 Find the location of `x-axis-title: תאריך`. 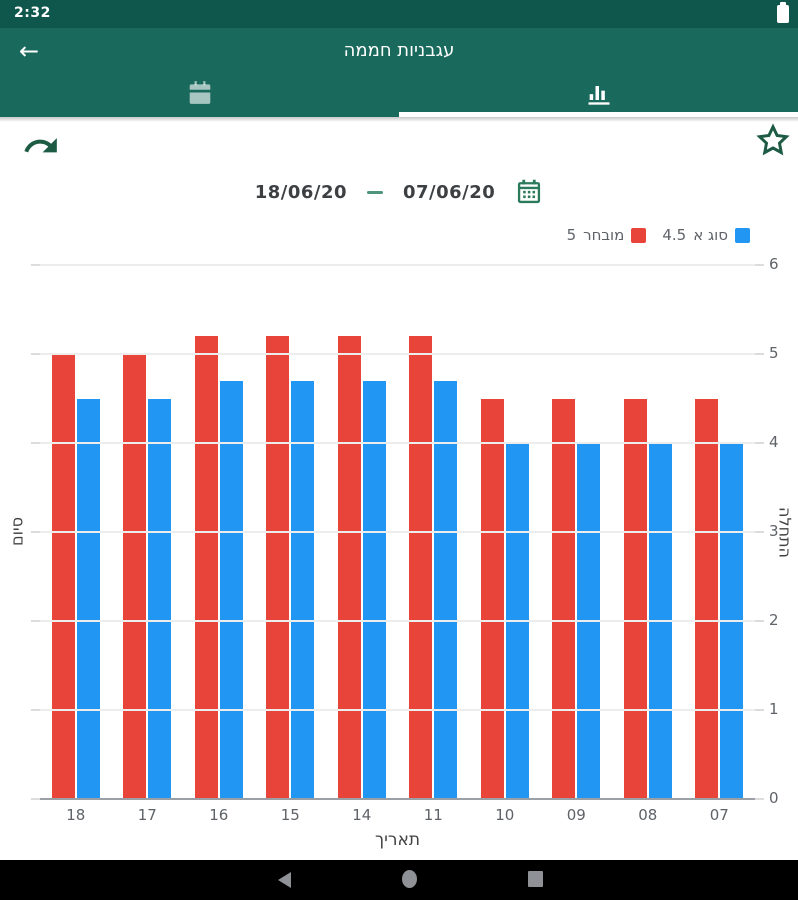

x-axis-title: תאריך is located at coordinates (397, 840).